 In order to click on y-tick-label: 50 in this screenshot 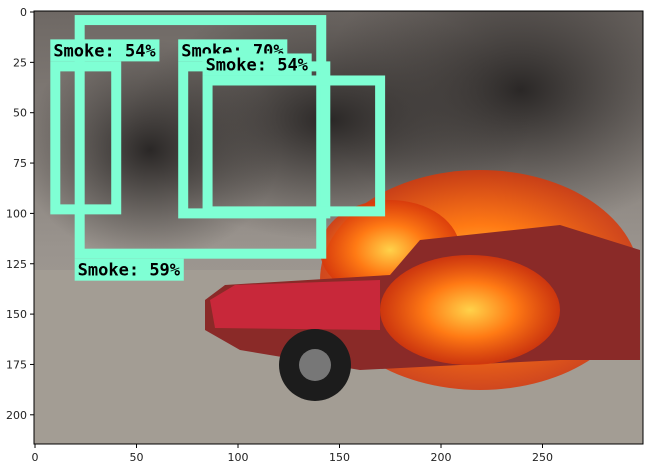, I will do `click(20, 113)`.